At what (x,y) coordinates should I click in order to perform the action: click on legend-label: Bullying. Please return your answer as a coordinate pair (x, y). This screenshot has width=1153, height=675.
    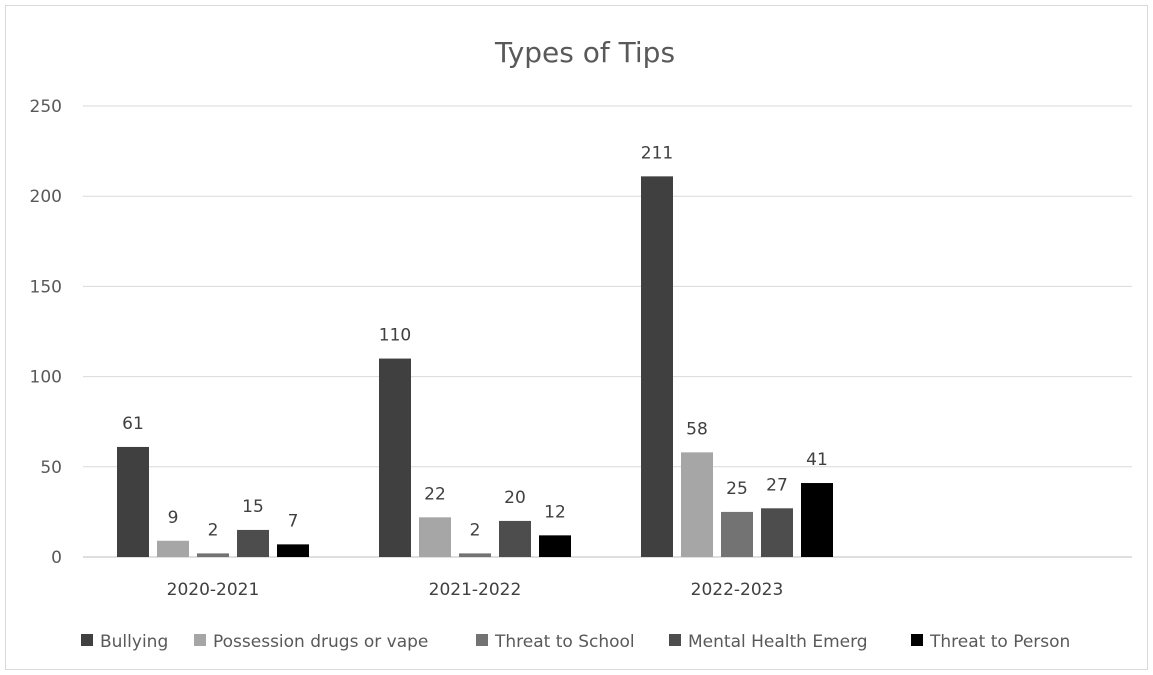
    Looking at the image, I should click on (134, 642).